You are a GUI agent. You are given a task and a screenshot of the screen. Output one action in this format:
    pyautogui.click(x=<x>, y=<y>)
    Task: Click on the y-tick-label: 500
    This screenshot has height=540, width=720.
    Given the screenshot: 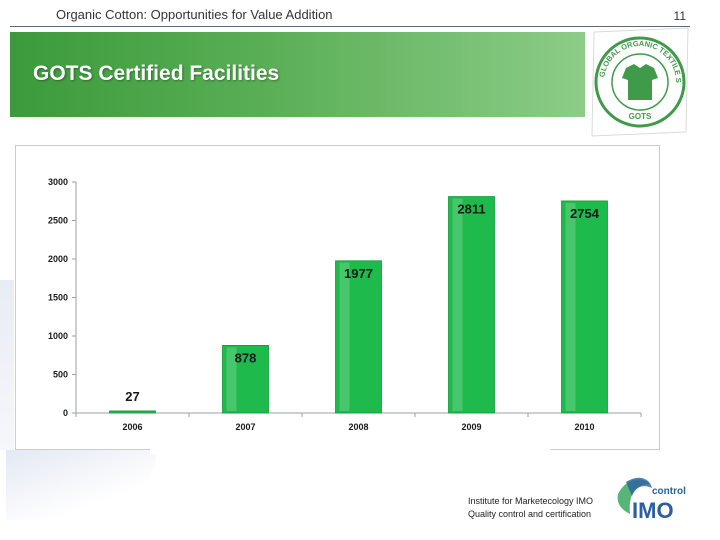 What is the action you would take?
    pyautogui.click(x=60, y=375)
    